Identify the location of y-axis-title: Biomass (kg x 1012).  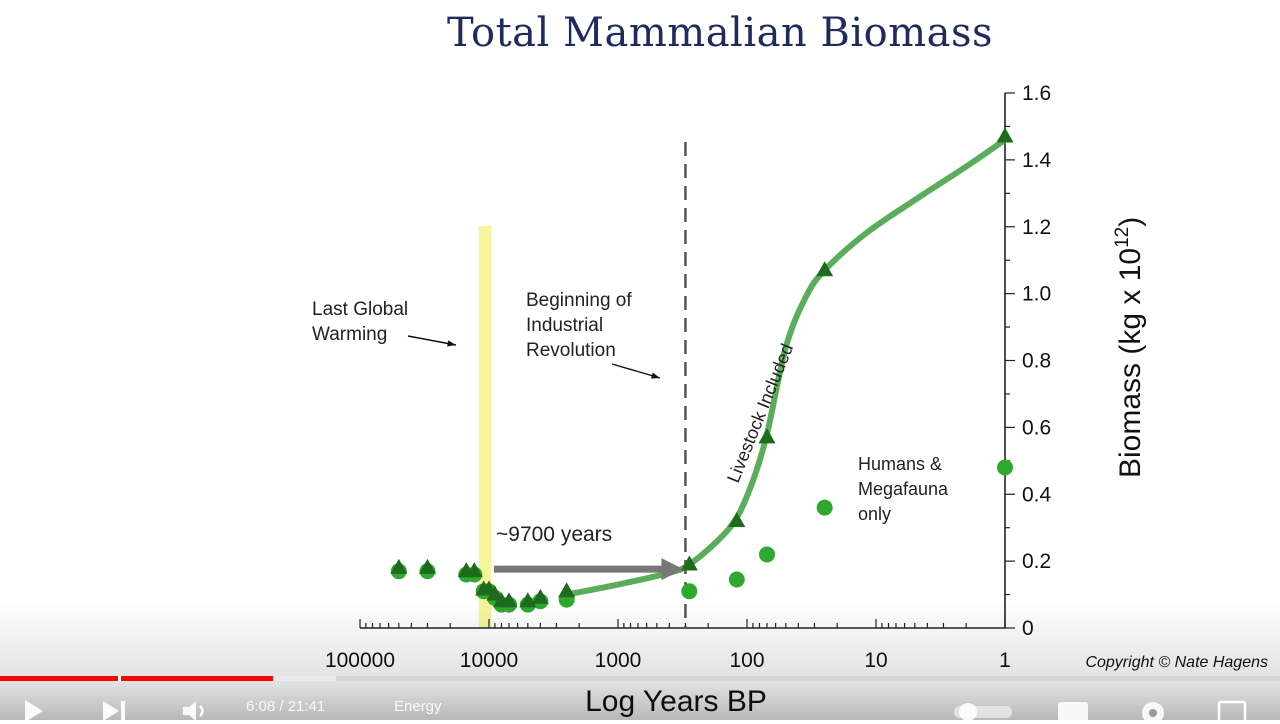
(1129, 347).